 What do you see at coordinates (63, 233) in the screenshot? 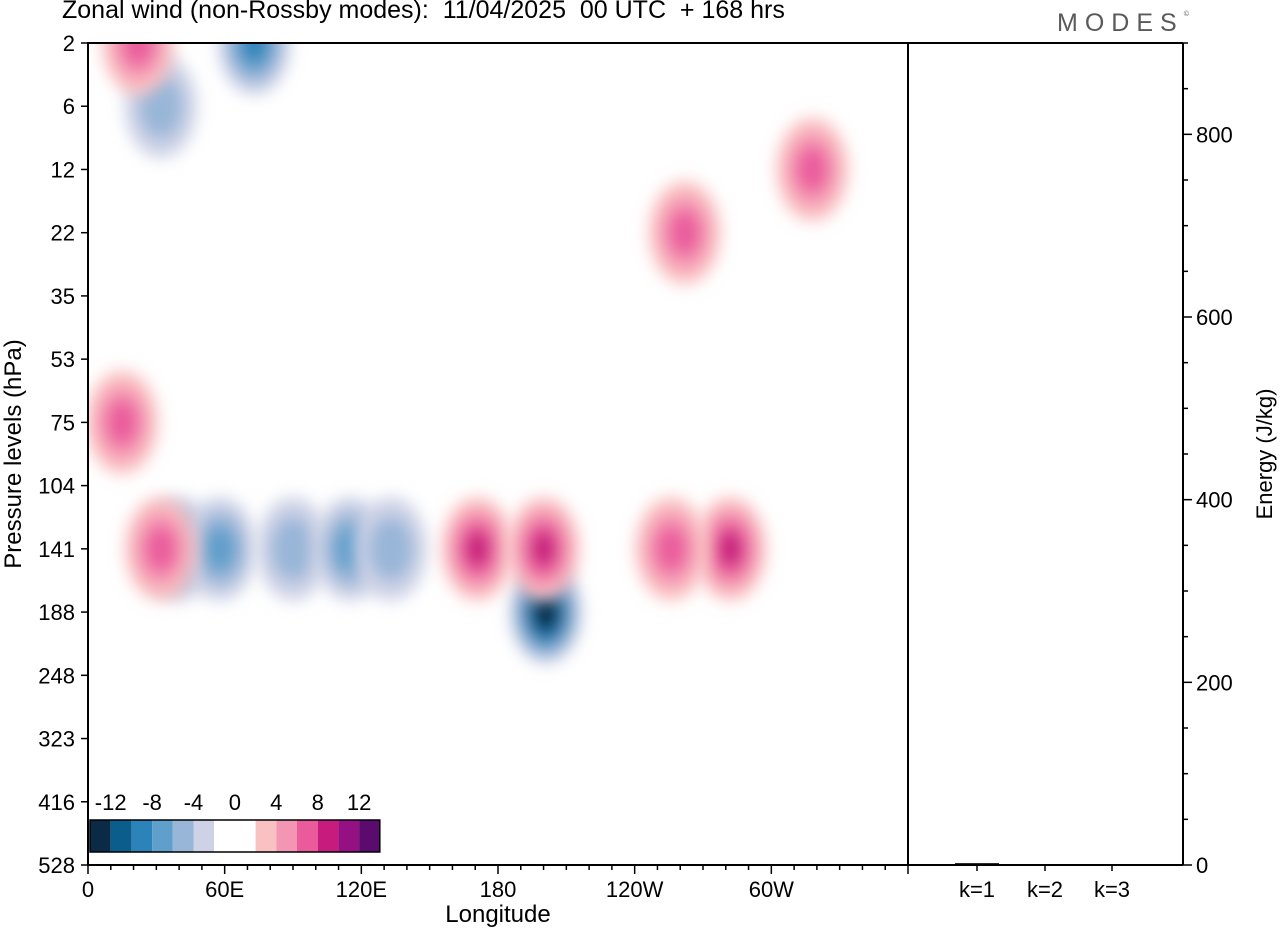
I see `y-tick-label: 22` at bounding box center [63, 233].